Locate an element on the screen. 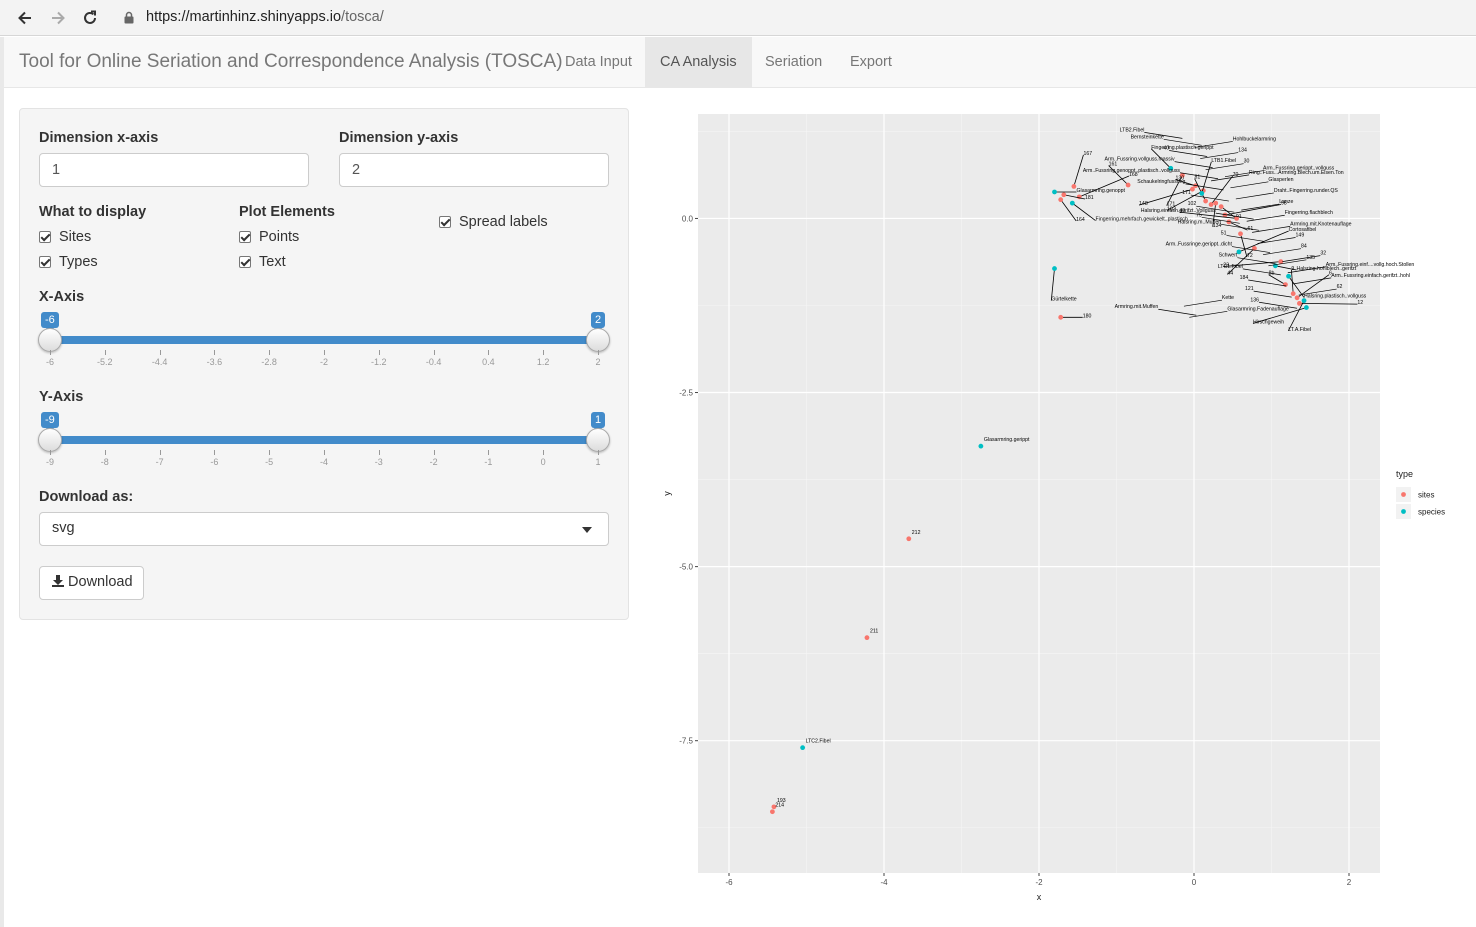 This screenshot has height=927, width=1476. text-checkbox is located at coordinates (245, 262).